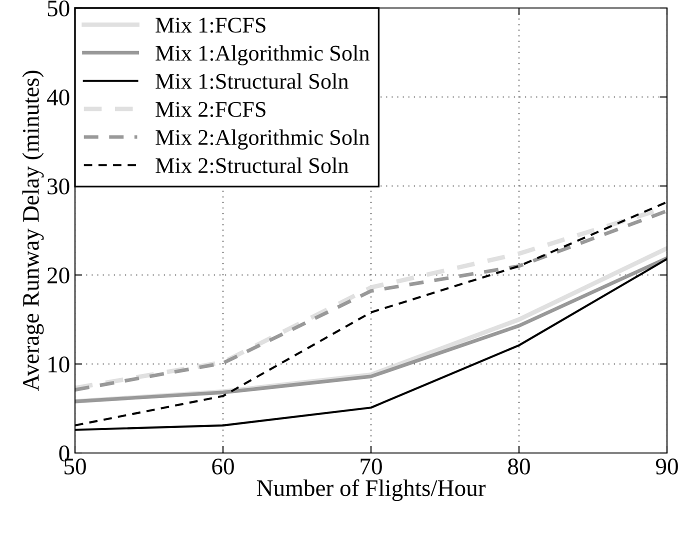 The image size is (686, 544). What do you see at coordinates (211, 110) in the screenshot?
I see `legend-label: Mix 2:FCFS` at bounding box center [211, 110].